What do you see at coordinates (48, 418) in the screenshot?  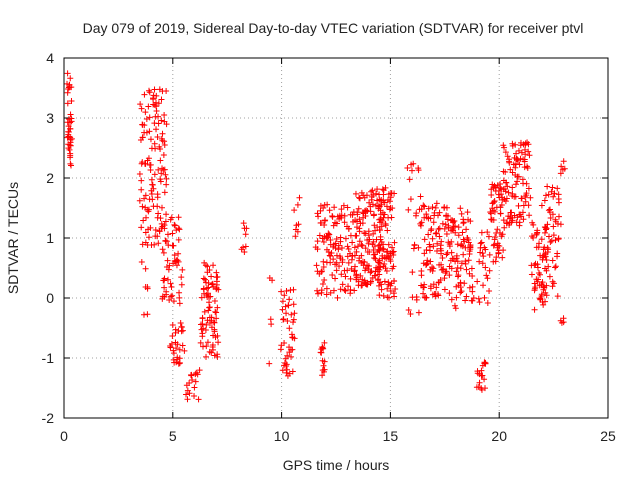 I see `y-tick-label: -2` at bounding box center [48, 418].